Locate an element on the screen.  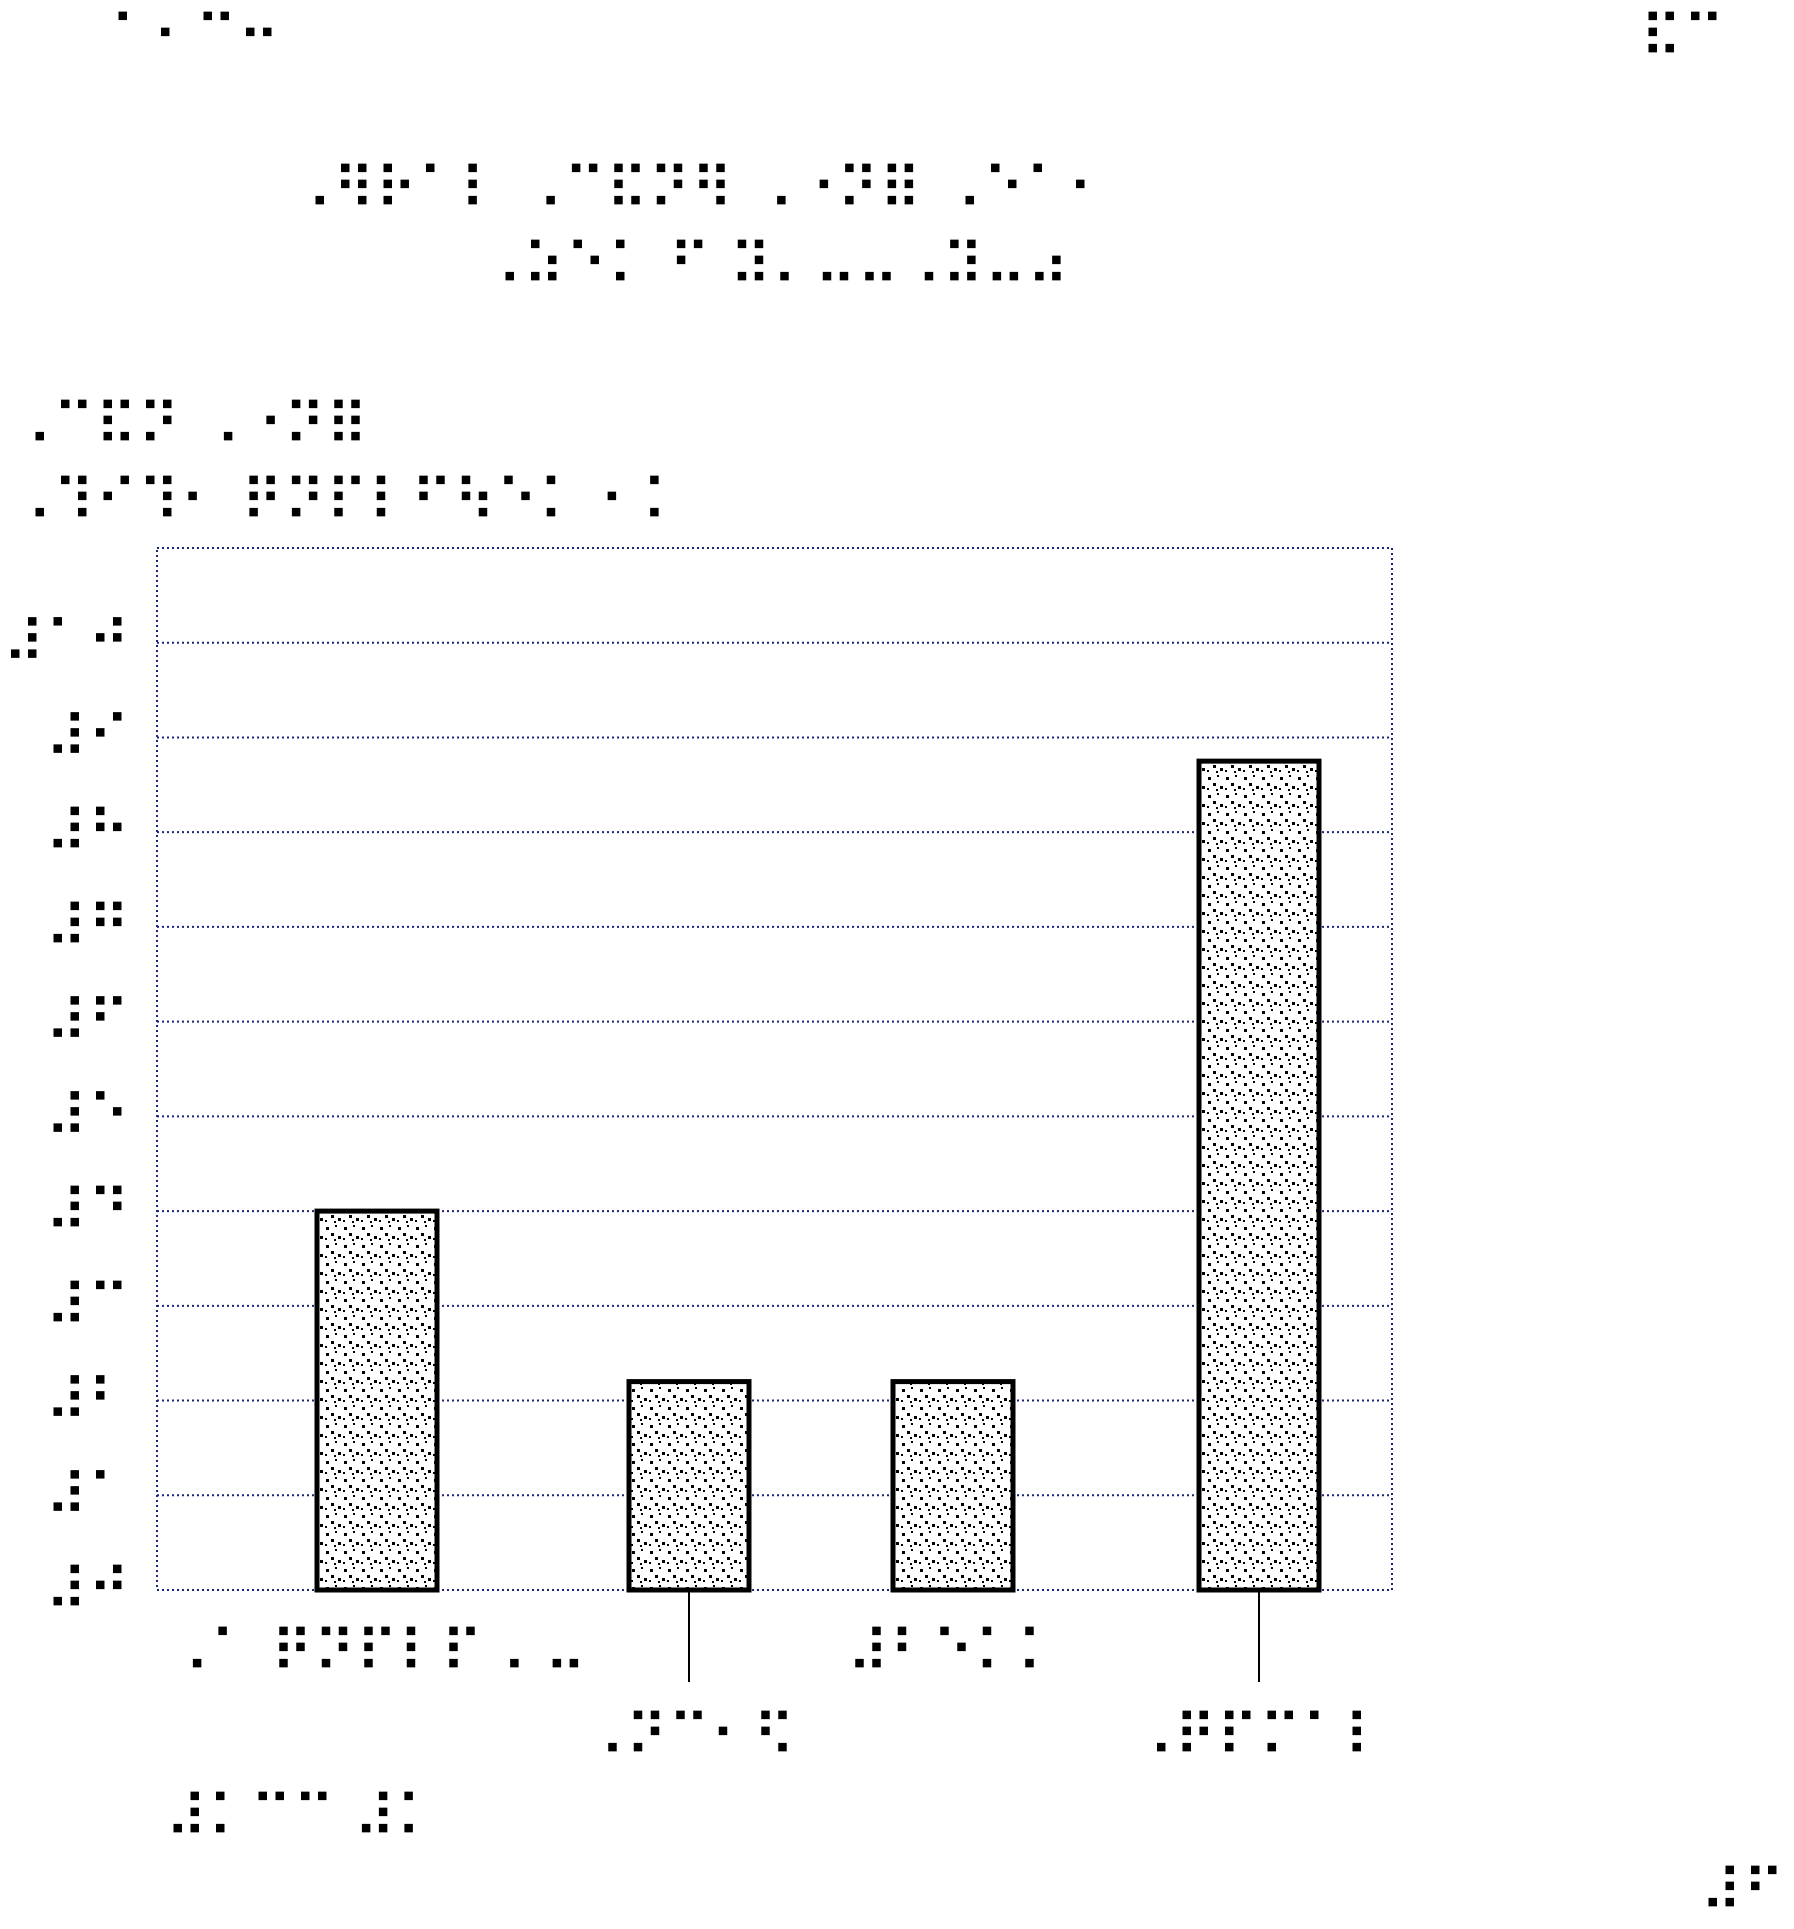
y-tick-labels: ⠼⠚ ⠼⠁ ⠼⠃ ⠼⠉ ⠼⠙ ⠼⠑ ⠼⠋ ⠼⠛ ⠼⠓ ⠼⠊ ⠼⠁⠚ is located at coordinates (66, 1116).